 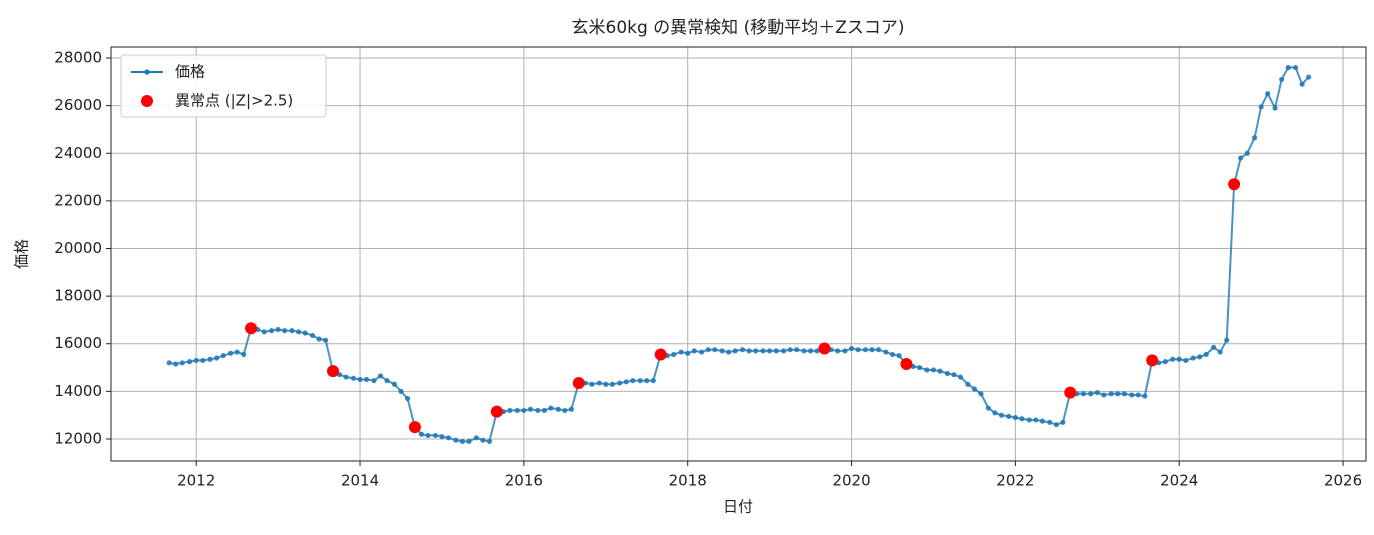 I want to click on legend-marker, so click(x=147, y=72).